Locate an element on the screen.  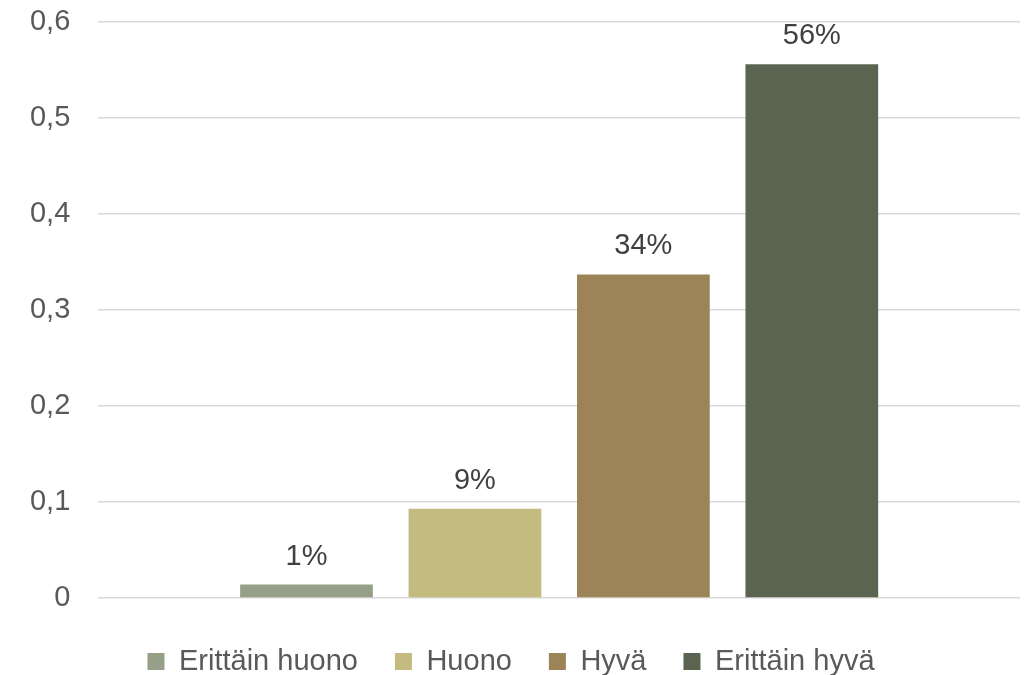
y-tick-label: 0,6 is located at coordinates (50, 20).